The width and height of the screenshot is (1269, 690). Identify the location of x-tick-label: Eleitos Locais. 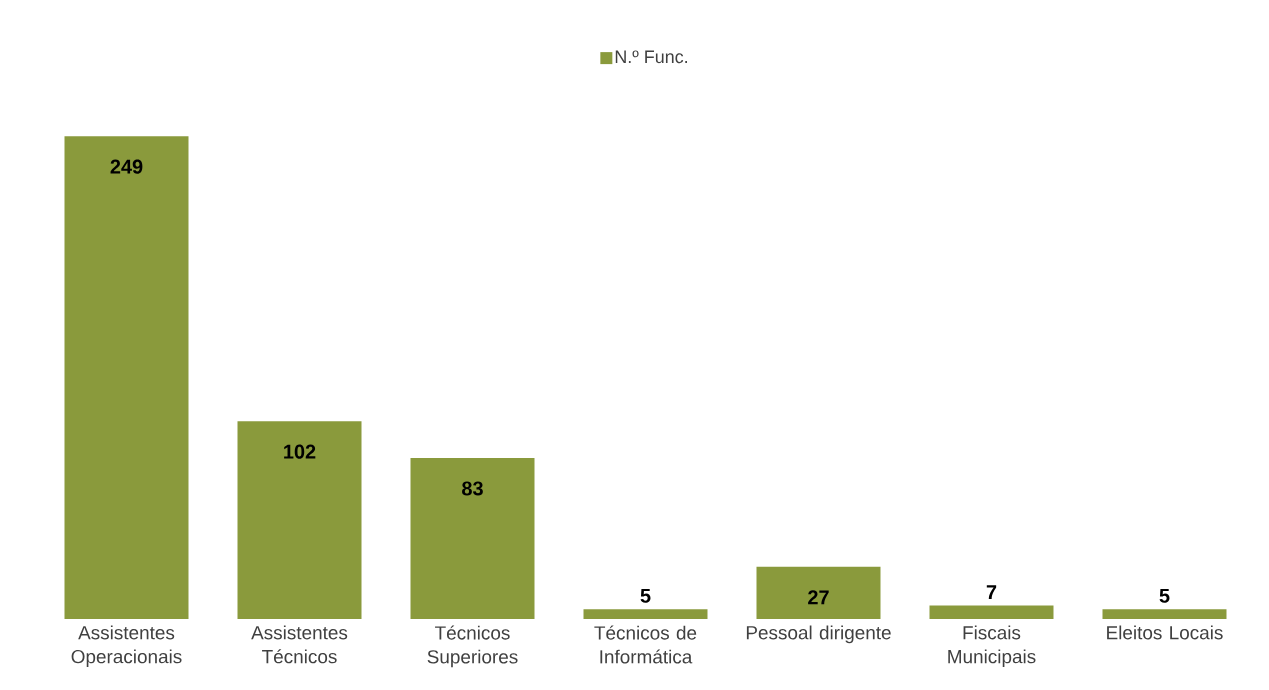
(1165, 632).